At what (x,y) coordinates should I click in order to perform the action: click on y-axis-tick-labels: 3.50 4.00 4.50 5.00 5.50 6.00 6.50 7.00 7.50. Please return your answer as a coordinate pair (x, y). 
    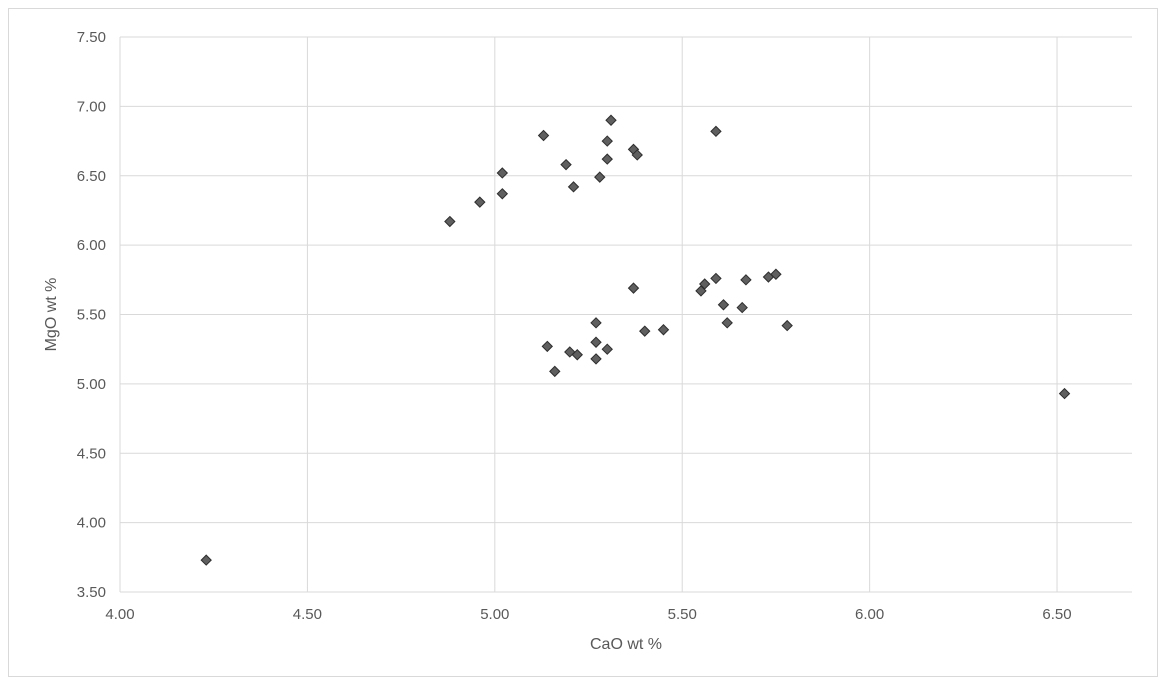
    Looking at the image, I should click on (91, 315).